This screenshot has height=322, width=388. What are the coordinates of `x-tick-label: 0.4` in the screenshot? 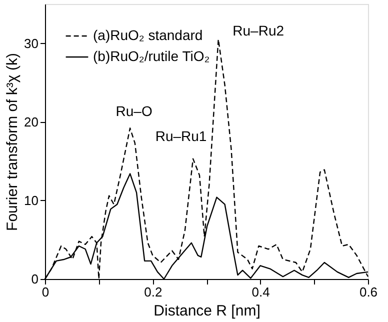 It's located at (261, 292).